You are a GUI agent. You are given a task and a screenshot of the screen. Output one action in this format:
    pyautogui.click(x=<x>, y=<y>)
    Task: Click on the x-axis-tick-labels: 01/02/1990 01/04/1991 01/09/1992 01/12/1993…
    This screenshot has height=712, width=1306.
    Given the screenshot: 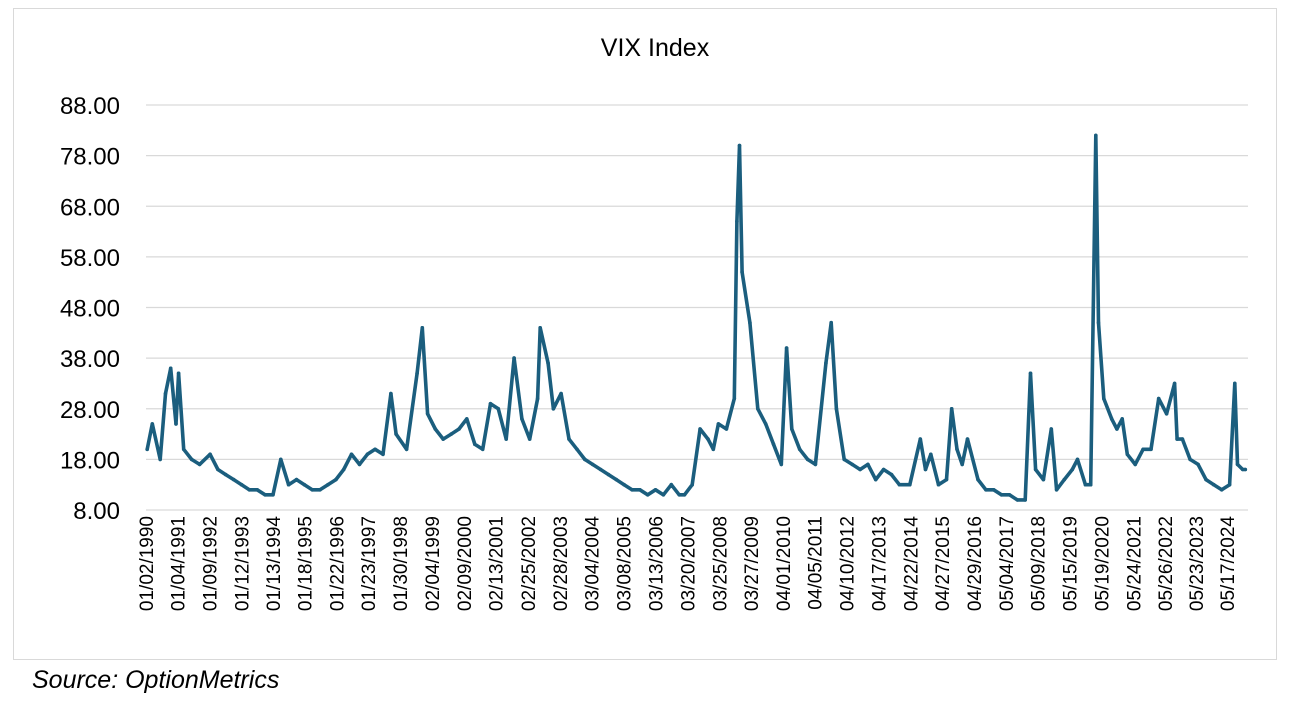 What is the action you would take?
    pyautogui.click(x=688, y=564)
    